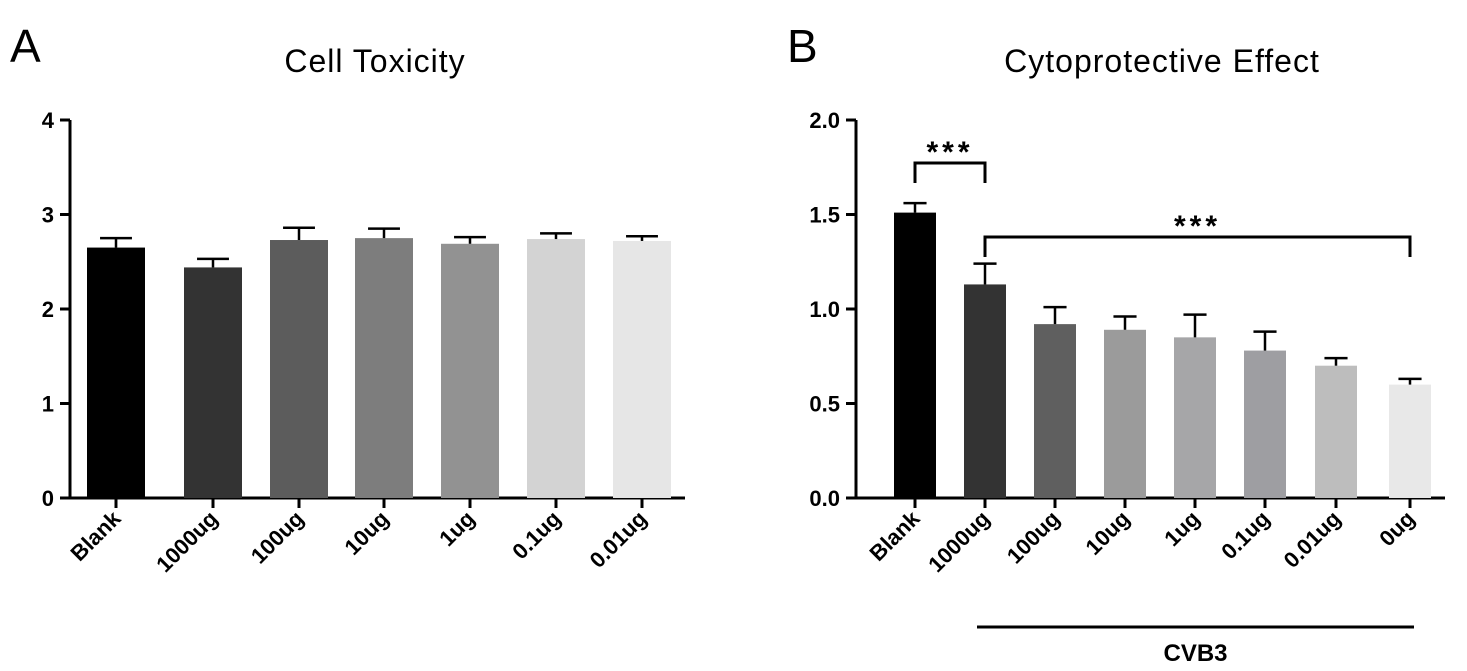 This screenshot has height=671, width=1467. What do you see at coordinates (48, 404) in the screenshot?
I see `y-tick-label: 1` at bounding box center [48, 404].